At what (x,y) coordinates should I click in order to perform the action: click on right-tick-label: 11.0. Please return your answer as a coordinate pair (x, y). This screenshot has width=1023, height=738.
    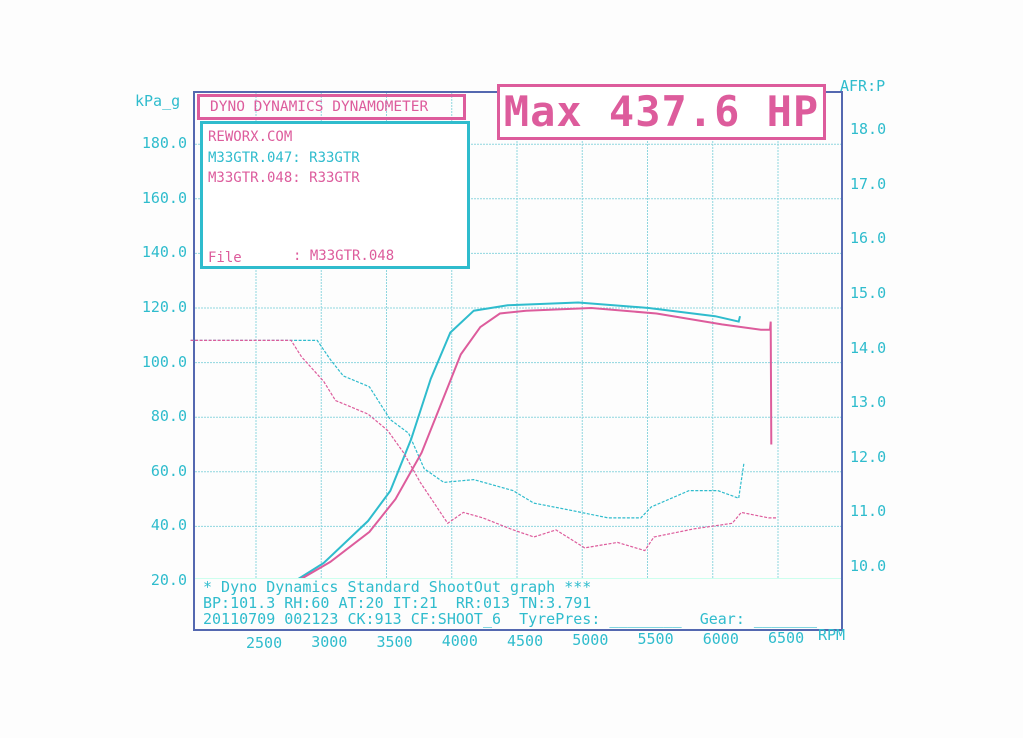
    Looking at the image, I should click on (868, 511).